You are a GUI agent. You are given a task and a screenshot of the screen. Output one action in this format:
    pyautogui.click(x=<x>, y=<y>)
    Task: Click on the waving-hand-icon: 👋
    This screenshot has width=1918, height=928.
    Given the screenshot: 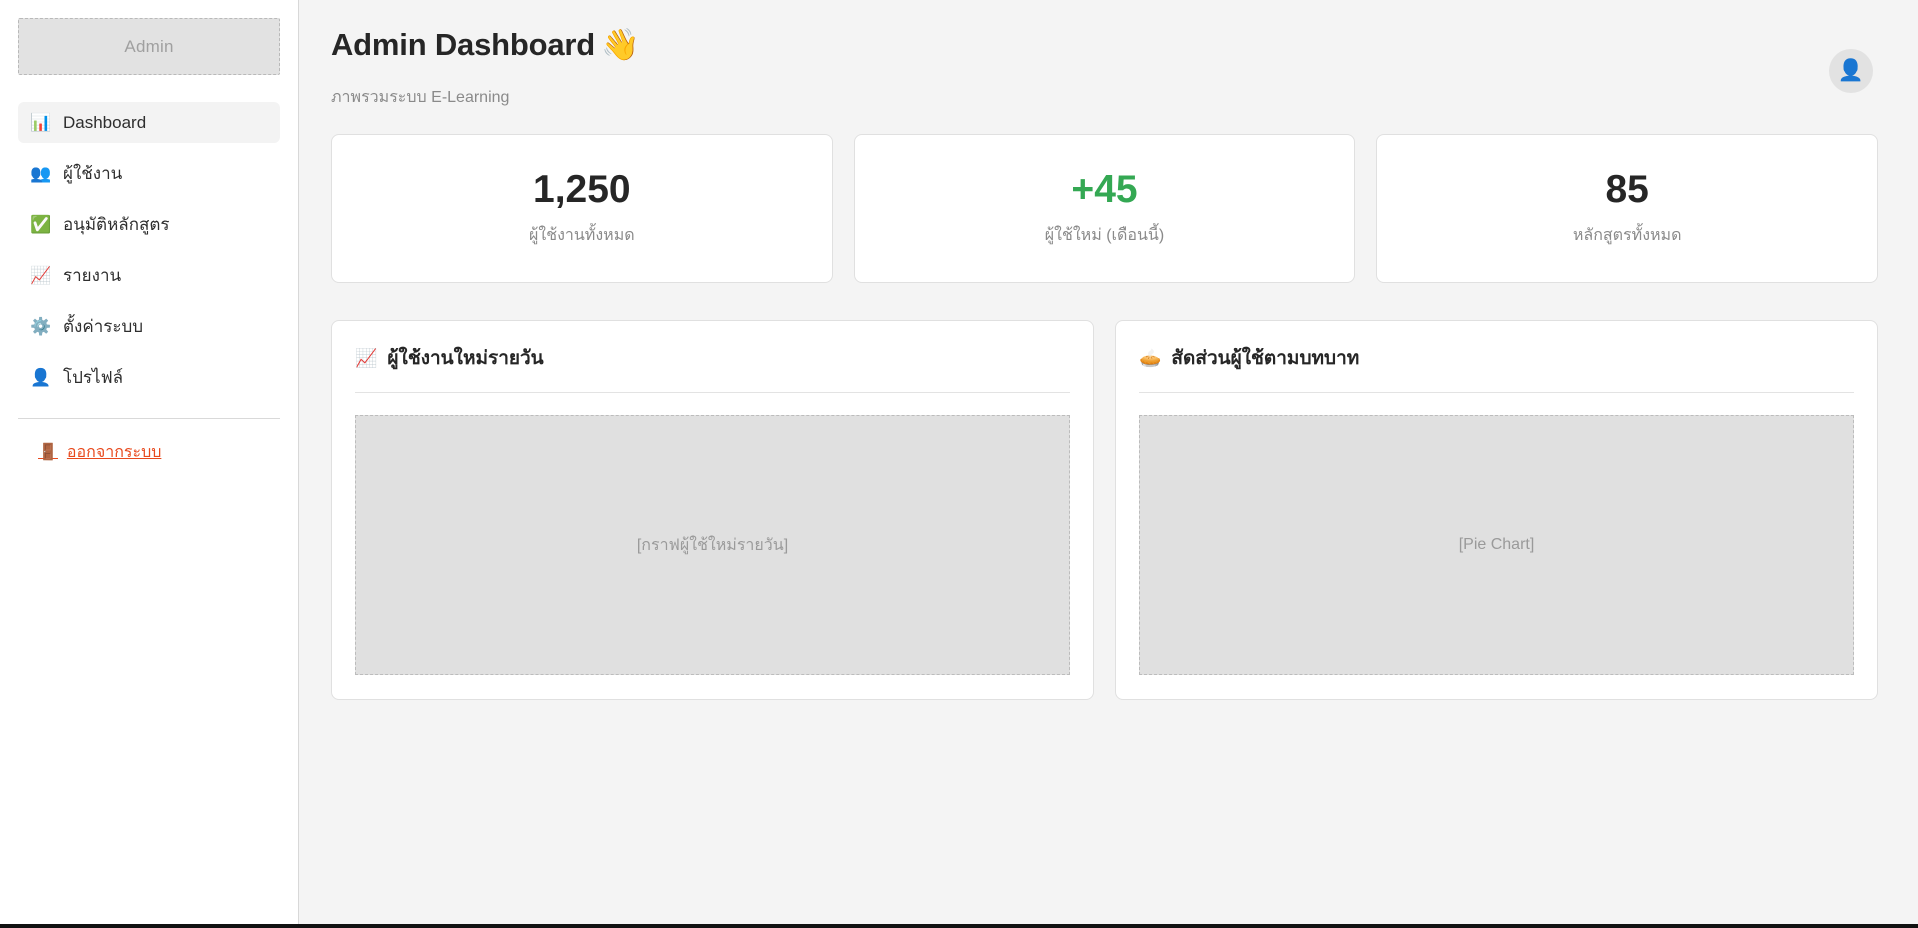 What is the action you would take?
    pyautogui.click(x=620, y=44)
    